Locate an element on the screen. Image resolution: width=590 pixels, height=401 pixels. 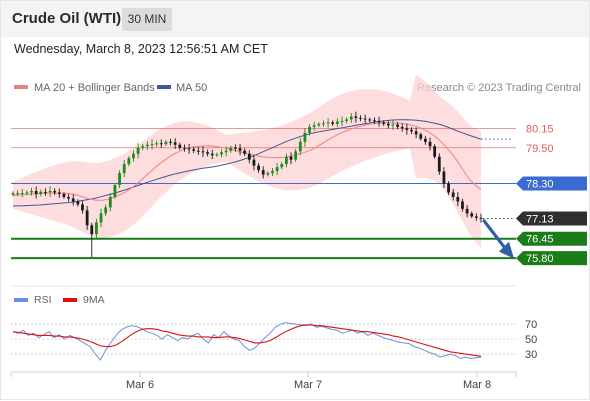
current-label-tag is located at coordinates (551, 218).